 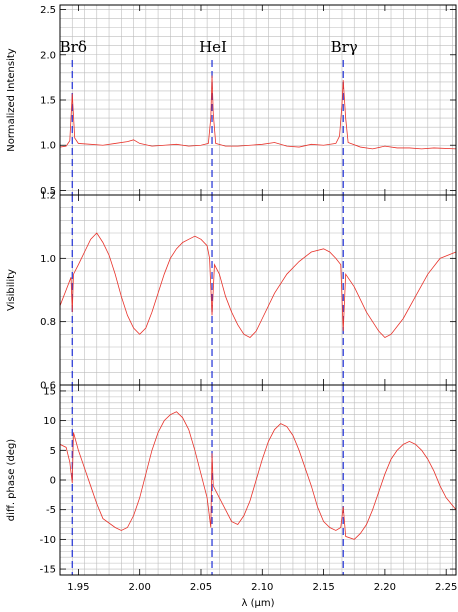 What do you see at coordinates (140, 587) in the screenshot?
I see `x-tick-label: 2.00` at bounding box center [140, 587].